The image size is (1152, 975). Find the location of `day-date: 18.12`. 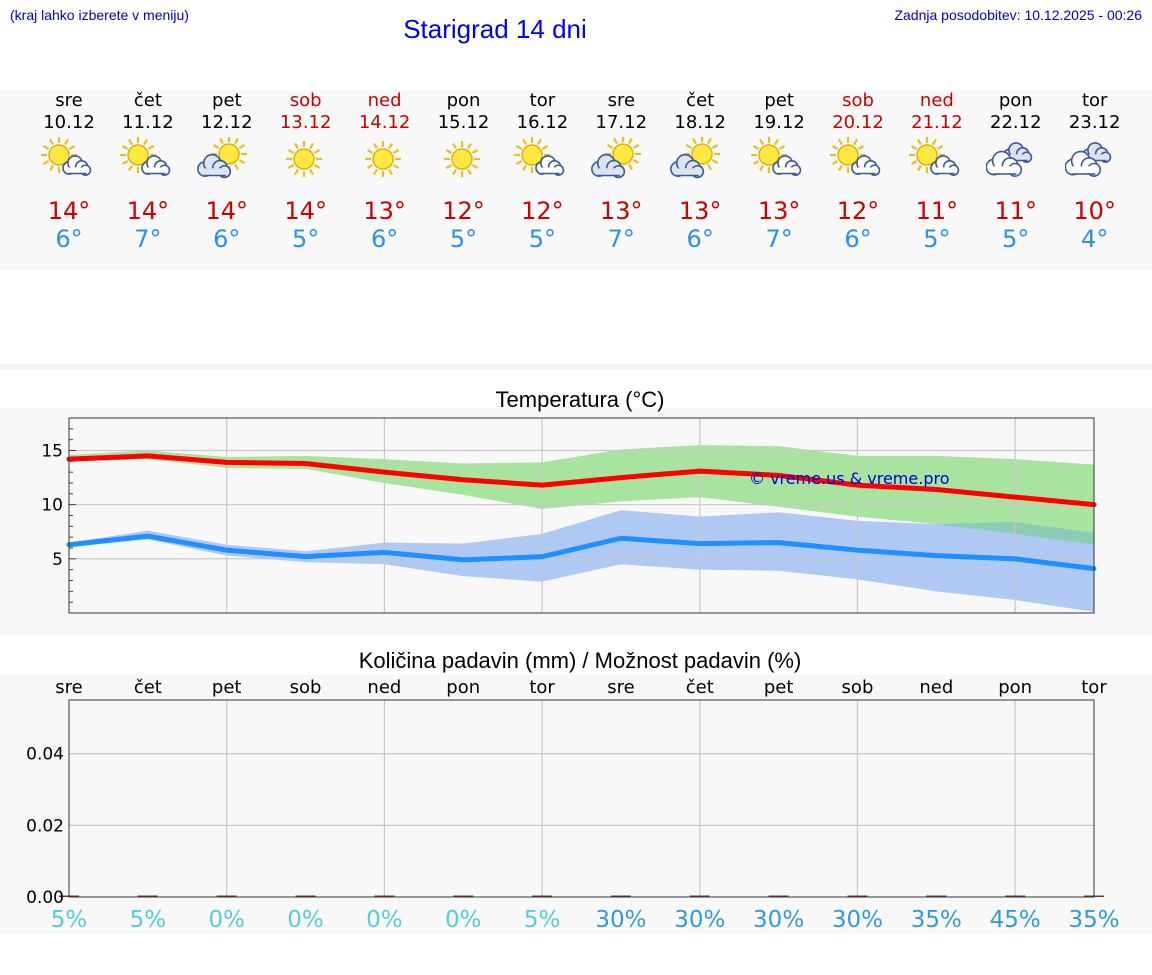

day-date: 18.12 is located at coordinates (700, 122).